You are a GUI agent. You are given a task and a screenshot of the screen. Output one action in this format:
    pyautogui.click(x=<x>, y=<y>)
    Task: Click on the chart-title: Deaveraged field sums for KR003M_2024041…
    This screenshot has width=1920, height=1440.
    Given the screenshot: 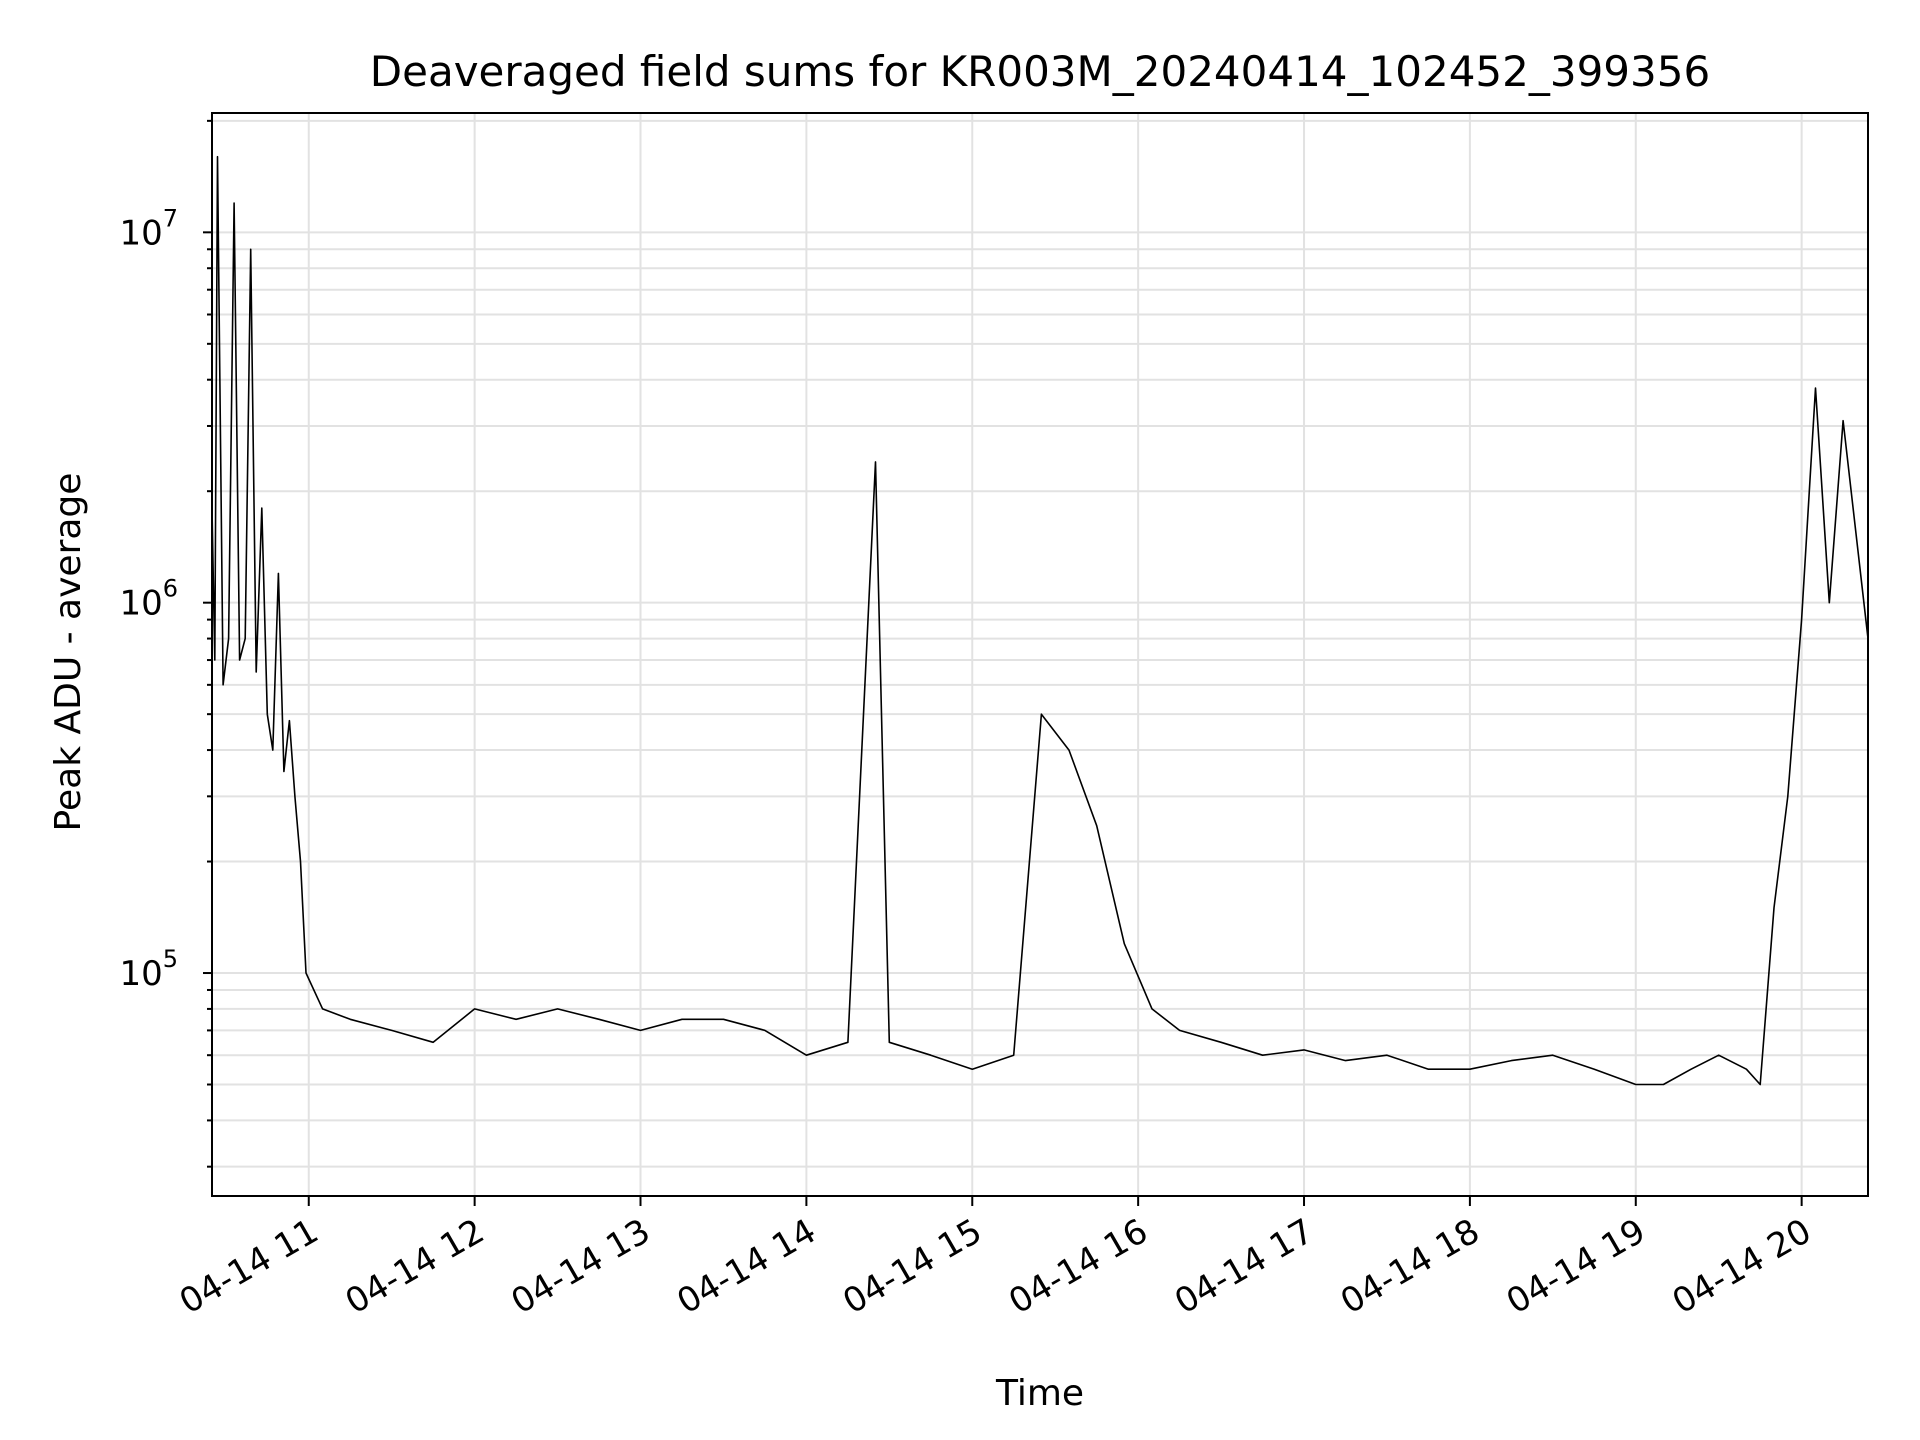 What is the action you would take?
    pyautogui.click(x=1040, y=71)
    